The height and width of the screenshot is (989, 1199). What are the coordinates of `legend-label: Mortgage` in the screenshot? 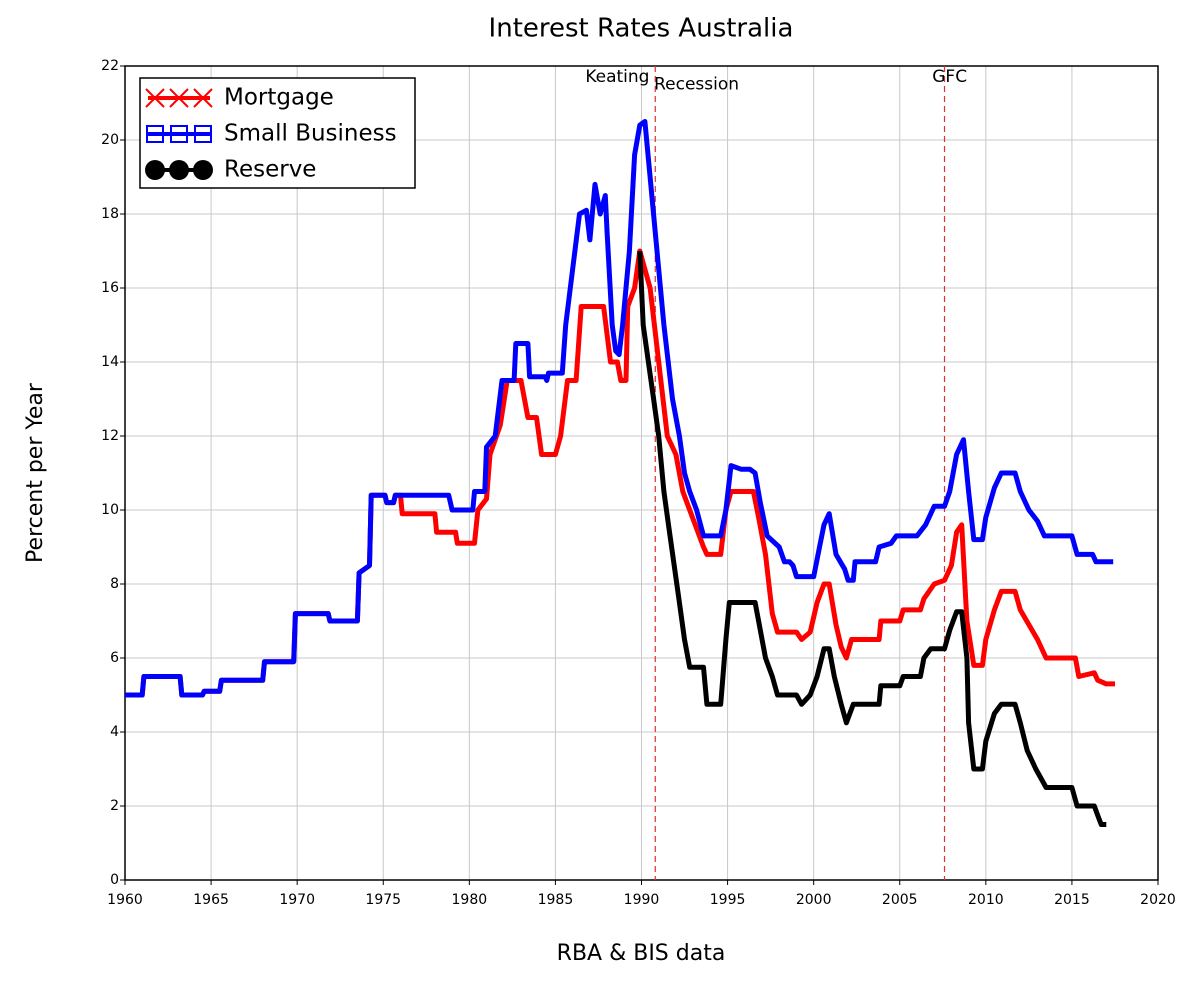 It's located at (279, 98).